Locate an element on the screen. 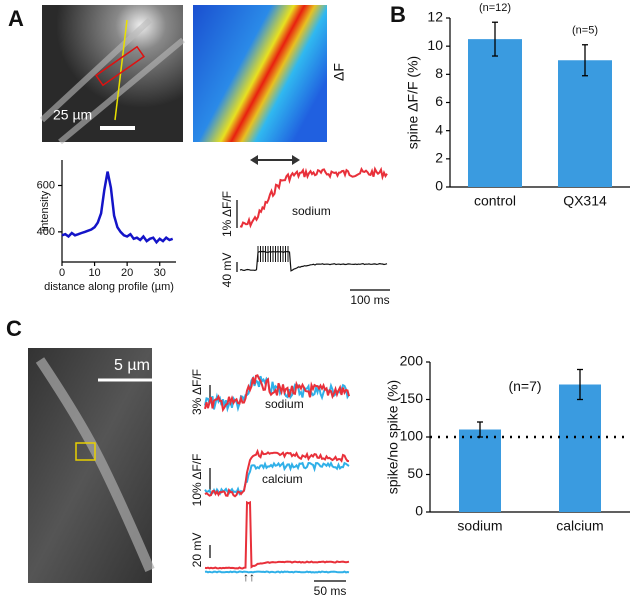  y-axis-label: spike/no spike (%) is located at coordinates (393, 437).